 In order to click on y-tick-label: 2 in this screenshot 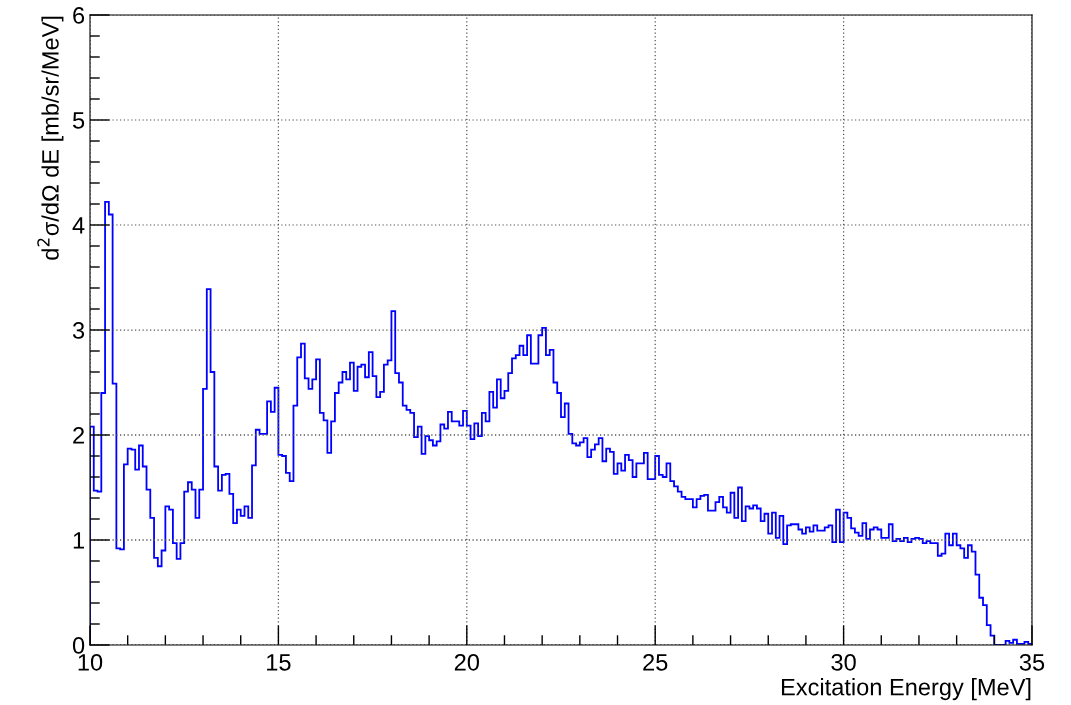, I will do `click(78, 435)`.